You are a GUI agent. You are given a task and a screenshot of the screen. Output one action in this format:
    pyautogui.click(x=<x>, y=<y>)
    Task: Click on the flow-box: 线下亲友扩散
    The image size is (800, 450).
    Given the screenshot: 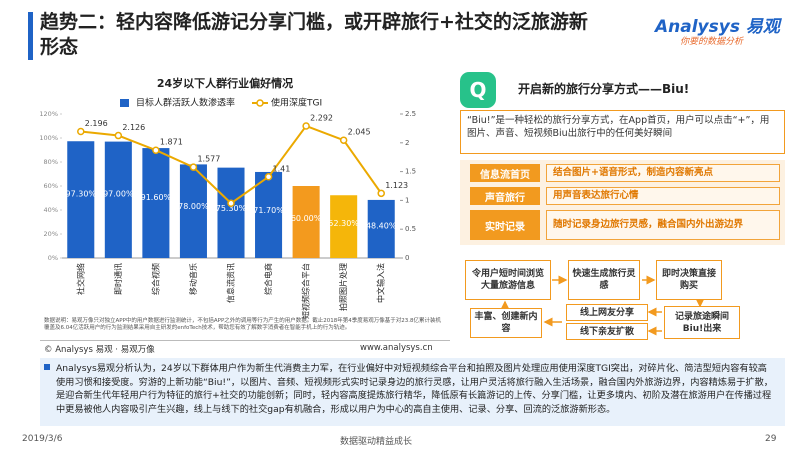 What is the action you would take?
    pyautogui.click(x=607, y=331)
    